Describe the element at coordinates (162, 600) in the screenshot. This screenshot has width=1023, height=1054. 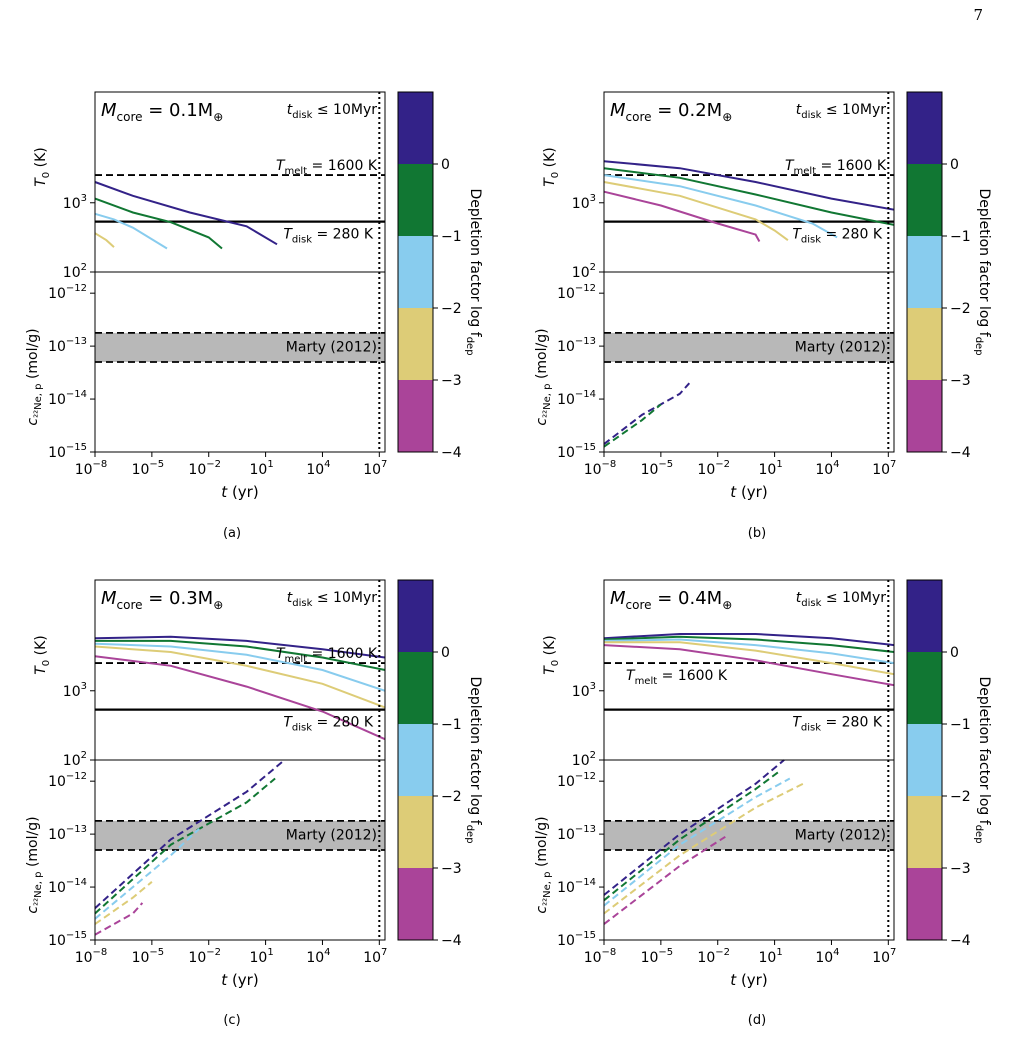
I see `panel-title: Mcore = 0.3M⊕` at that location.